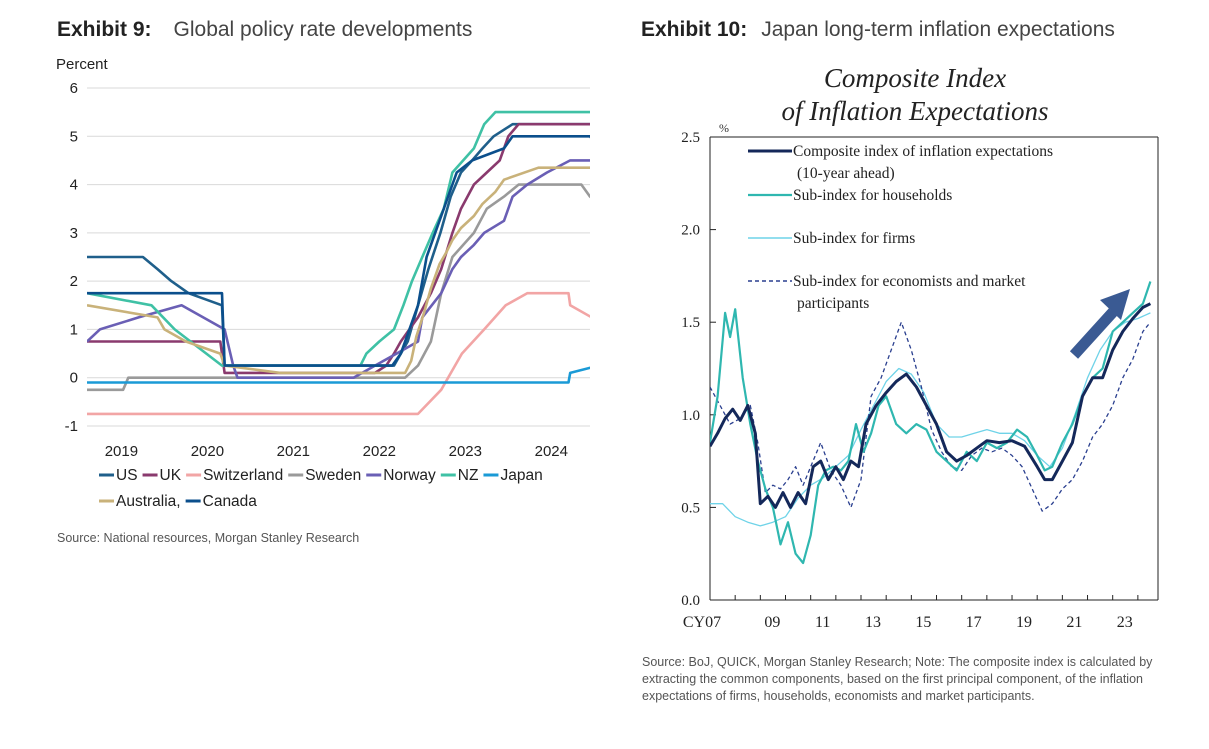  What do you see at coordinates (551, 451) in the screenshot?
I see `x-tick-label: 2024` at bounding box center [551, 451].